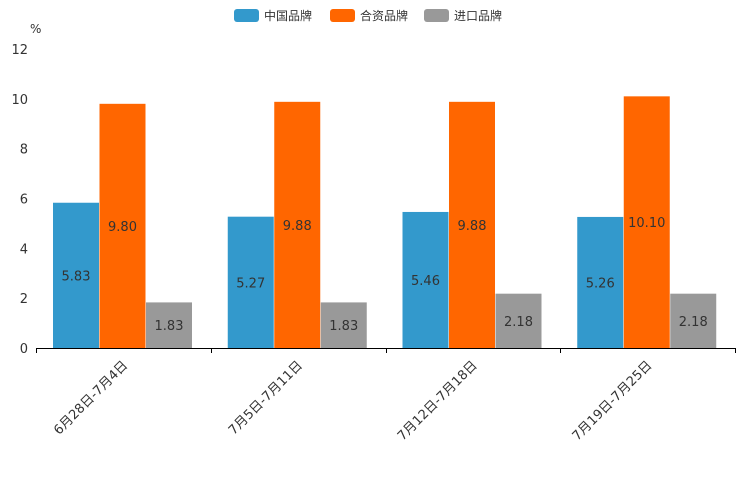  I want to click on x-tick-label: 7月12日-7月18日, so click(438, 401).